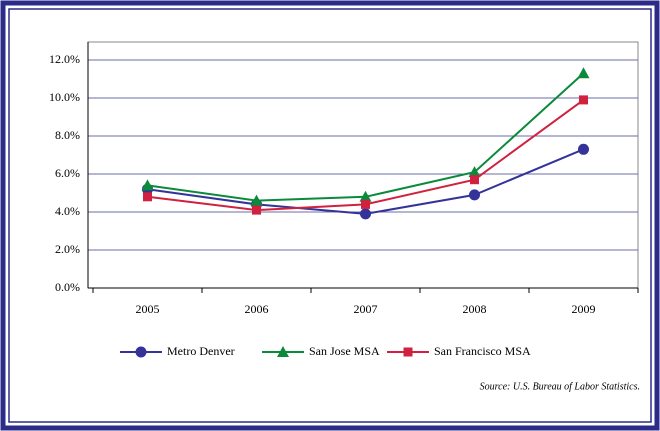 The image size is (660, 431). Describe the element at coordinates (584, 309) in the screenshot. I see `x-tick-label: 2009` at that location.